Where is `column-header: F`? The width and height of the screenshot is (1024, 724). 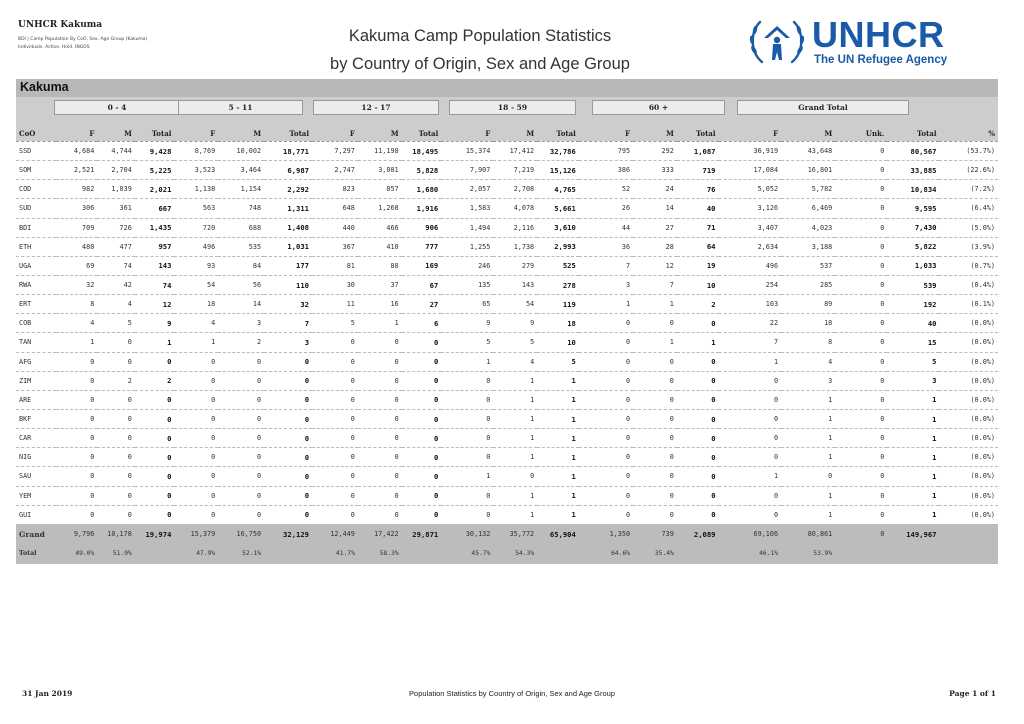
column-header: F is located at coordinates (467, 133).